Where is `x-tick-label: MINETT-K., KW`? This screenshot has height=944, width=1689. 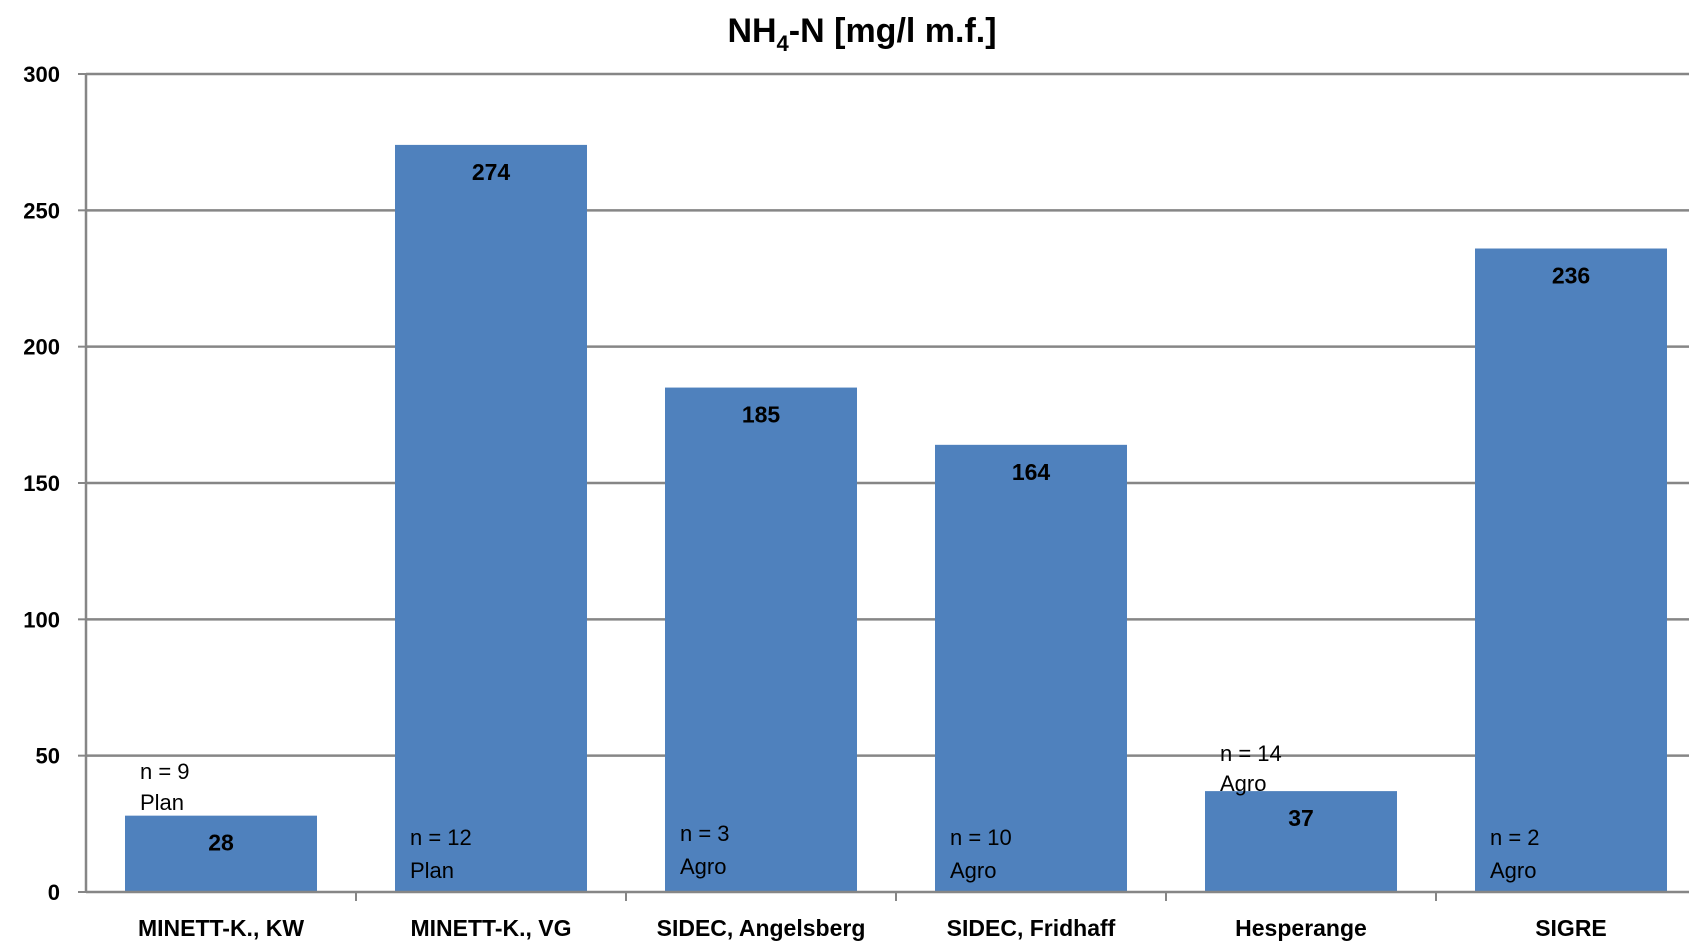
x-tick-label: MINETT-K., KW is located at coordinates (221, 928).